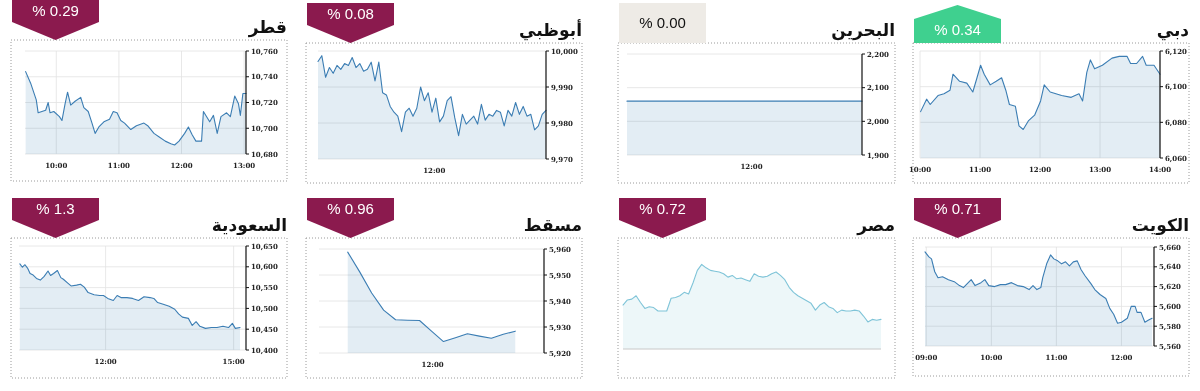  Describe the element at coordinates (267, 27) in the screenshot. I see `chart-title: قطر` at that location.